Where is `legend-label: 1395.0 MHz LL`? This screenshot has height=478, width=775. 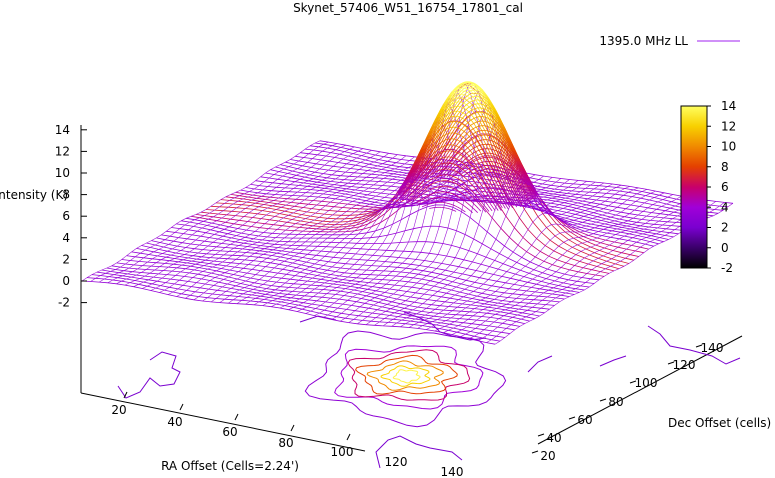
legend-label: 1395.0 MHz LL is located at coordinates (643, 41).